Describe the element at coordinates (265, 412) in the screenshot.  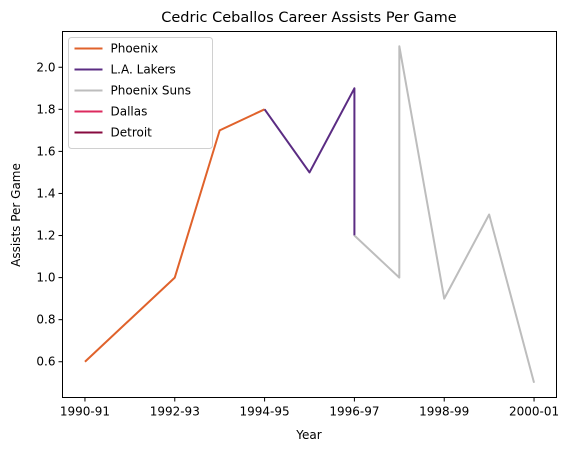
I see `x-tick-label: 1994-95` at that location.